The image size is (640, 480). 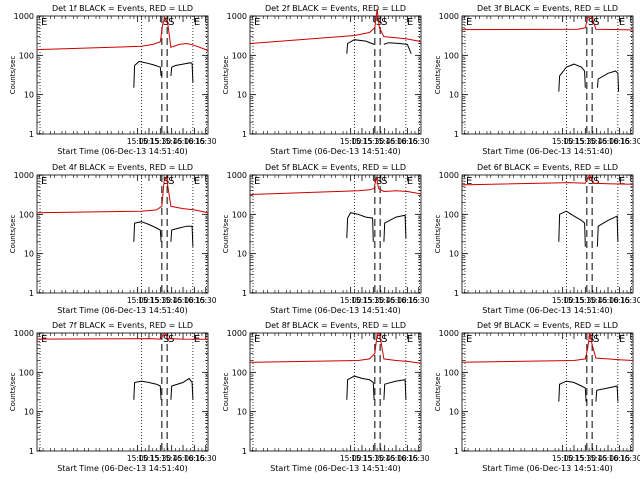 What do you see at coordinates (547, 167) in the screenshot?
I see `chart-title: Det 6f BLACK = Events, RED = LLD` at bounding box center [547, 167].